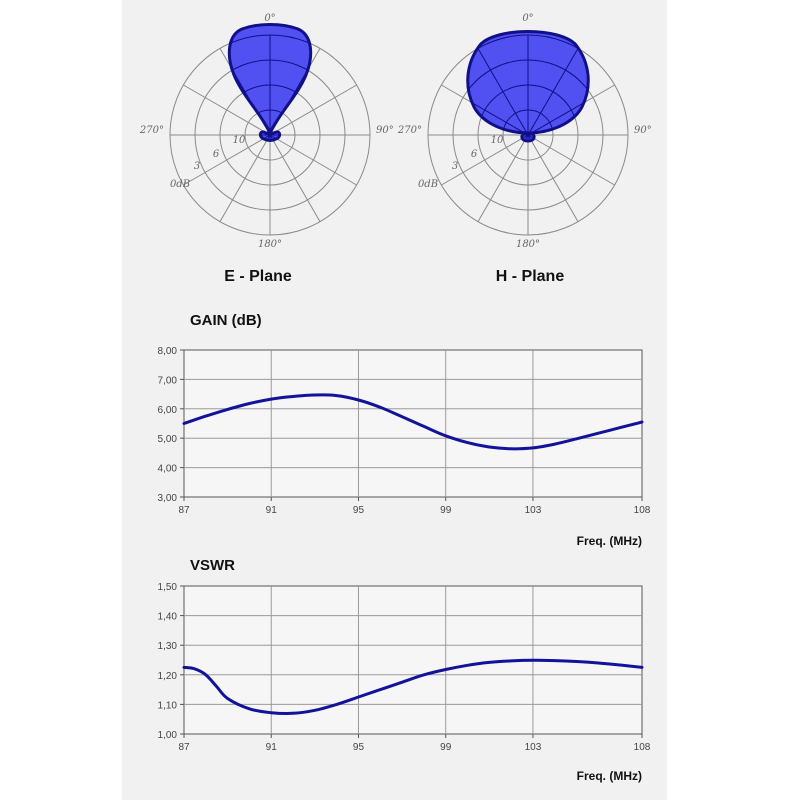 This screenshot has width=800, height=800. Describe the element at coordinates (168, 646) in the screenshot. I see `y-tick-label: 1,30` at that location.